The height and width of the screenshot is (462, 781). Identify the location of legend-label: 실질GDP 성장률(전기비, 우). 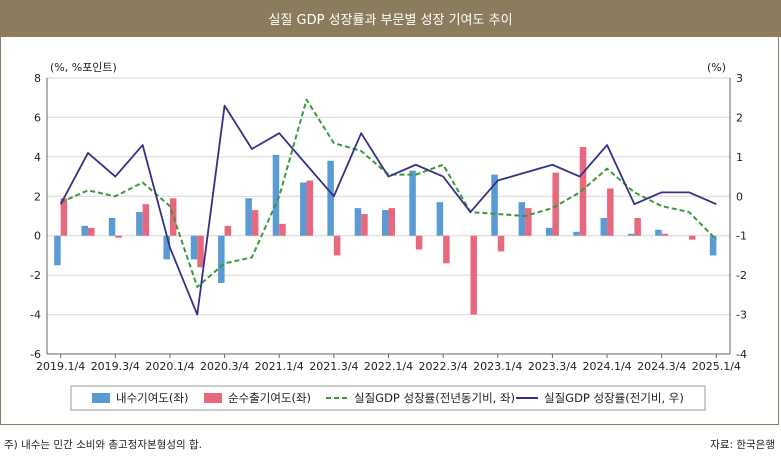
(614, 398).